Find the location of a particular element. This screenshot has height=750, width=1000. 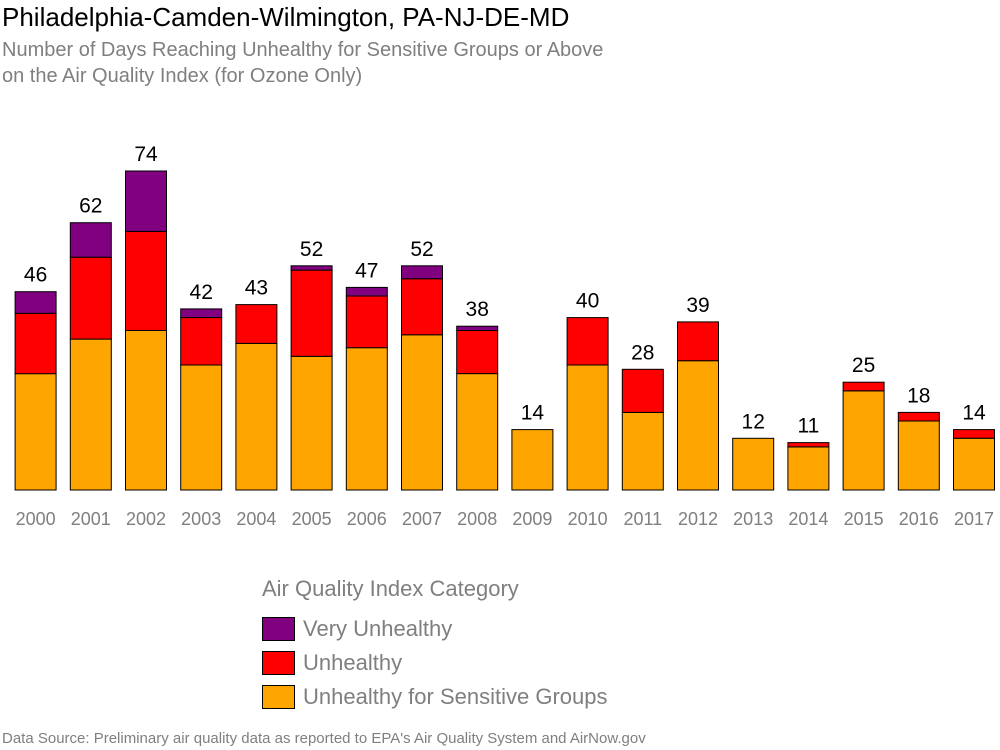

x-tick-label-2002: 2002 is located at coordinates (146, 519).